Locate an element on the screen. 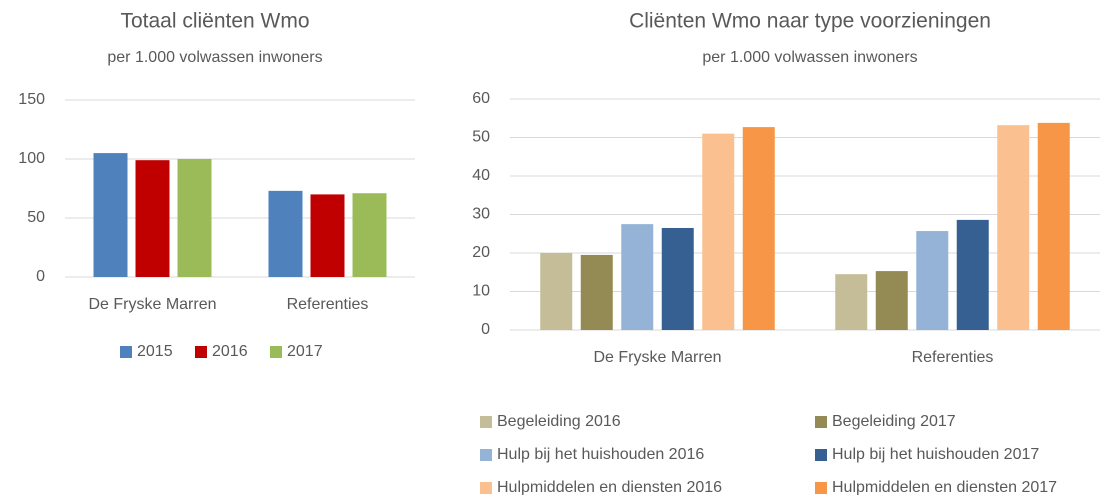  y-tick-label: 30 is located at coordinates (481, 214).